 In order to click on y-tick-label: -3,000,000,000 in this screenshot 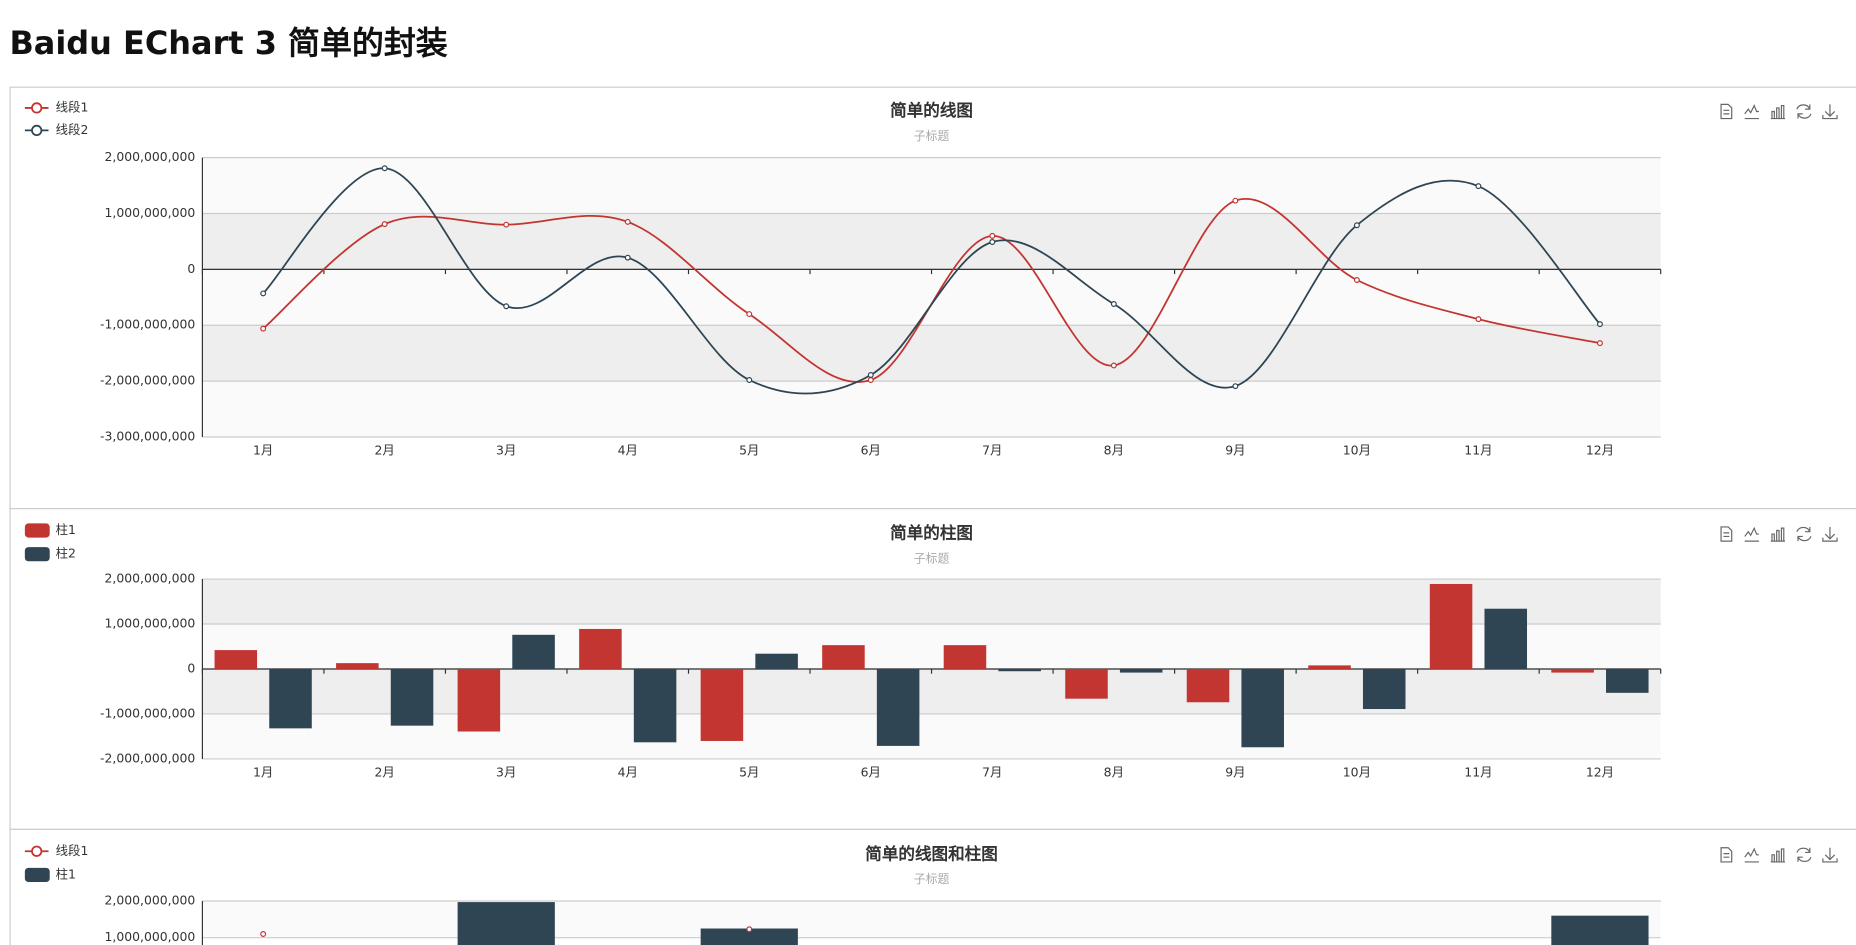, I will do `click(147, 435)`.